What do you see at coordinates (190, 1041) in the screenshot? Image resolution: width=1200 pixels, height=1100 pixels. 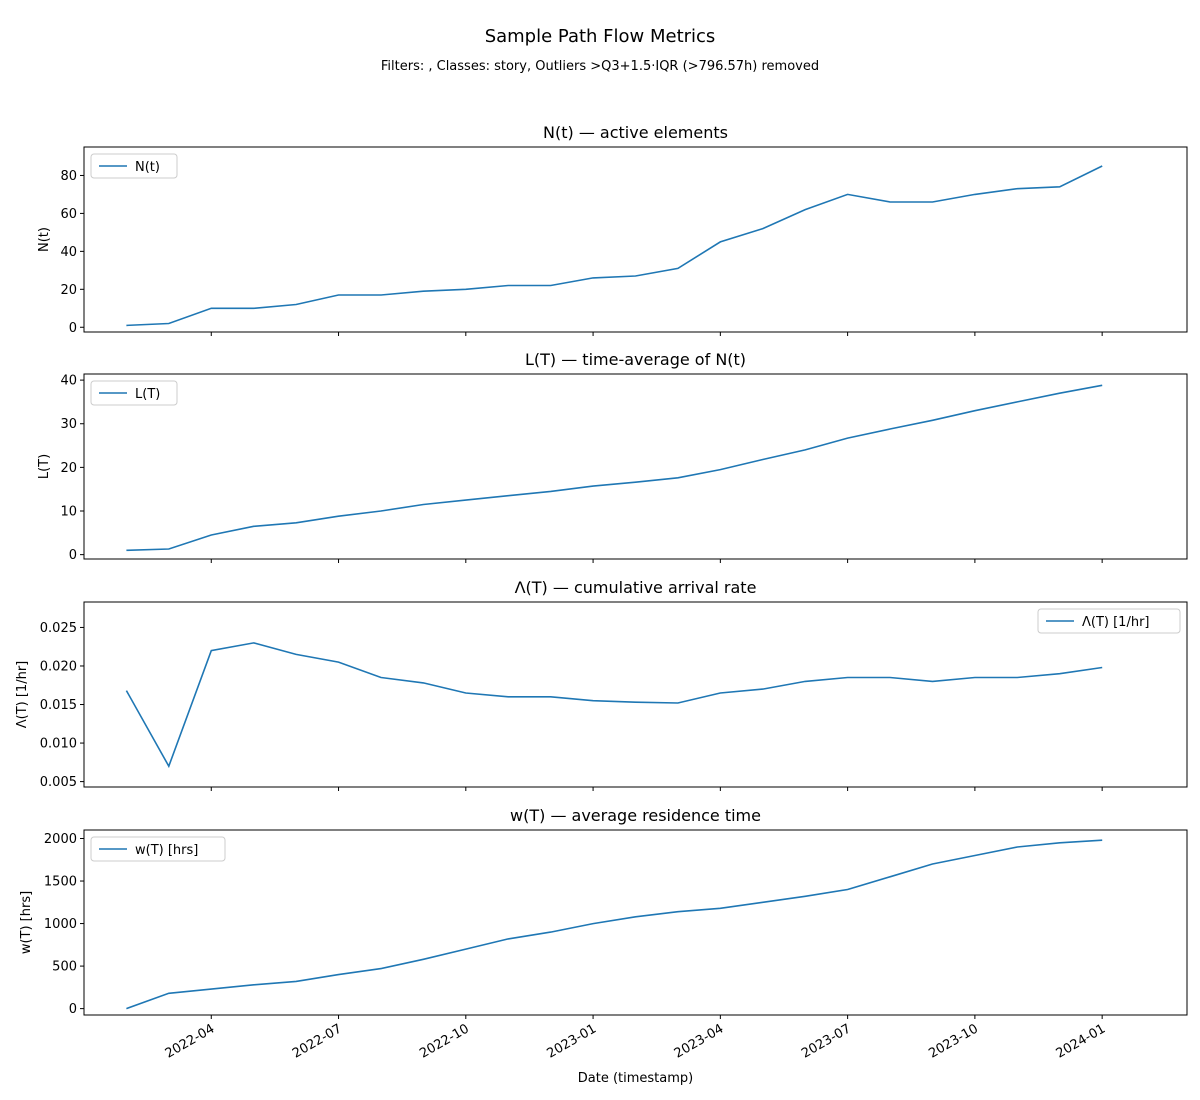 I see `x-tick-label: 2022-04` at bounding box center [190, 1041].